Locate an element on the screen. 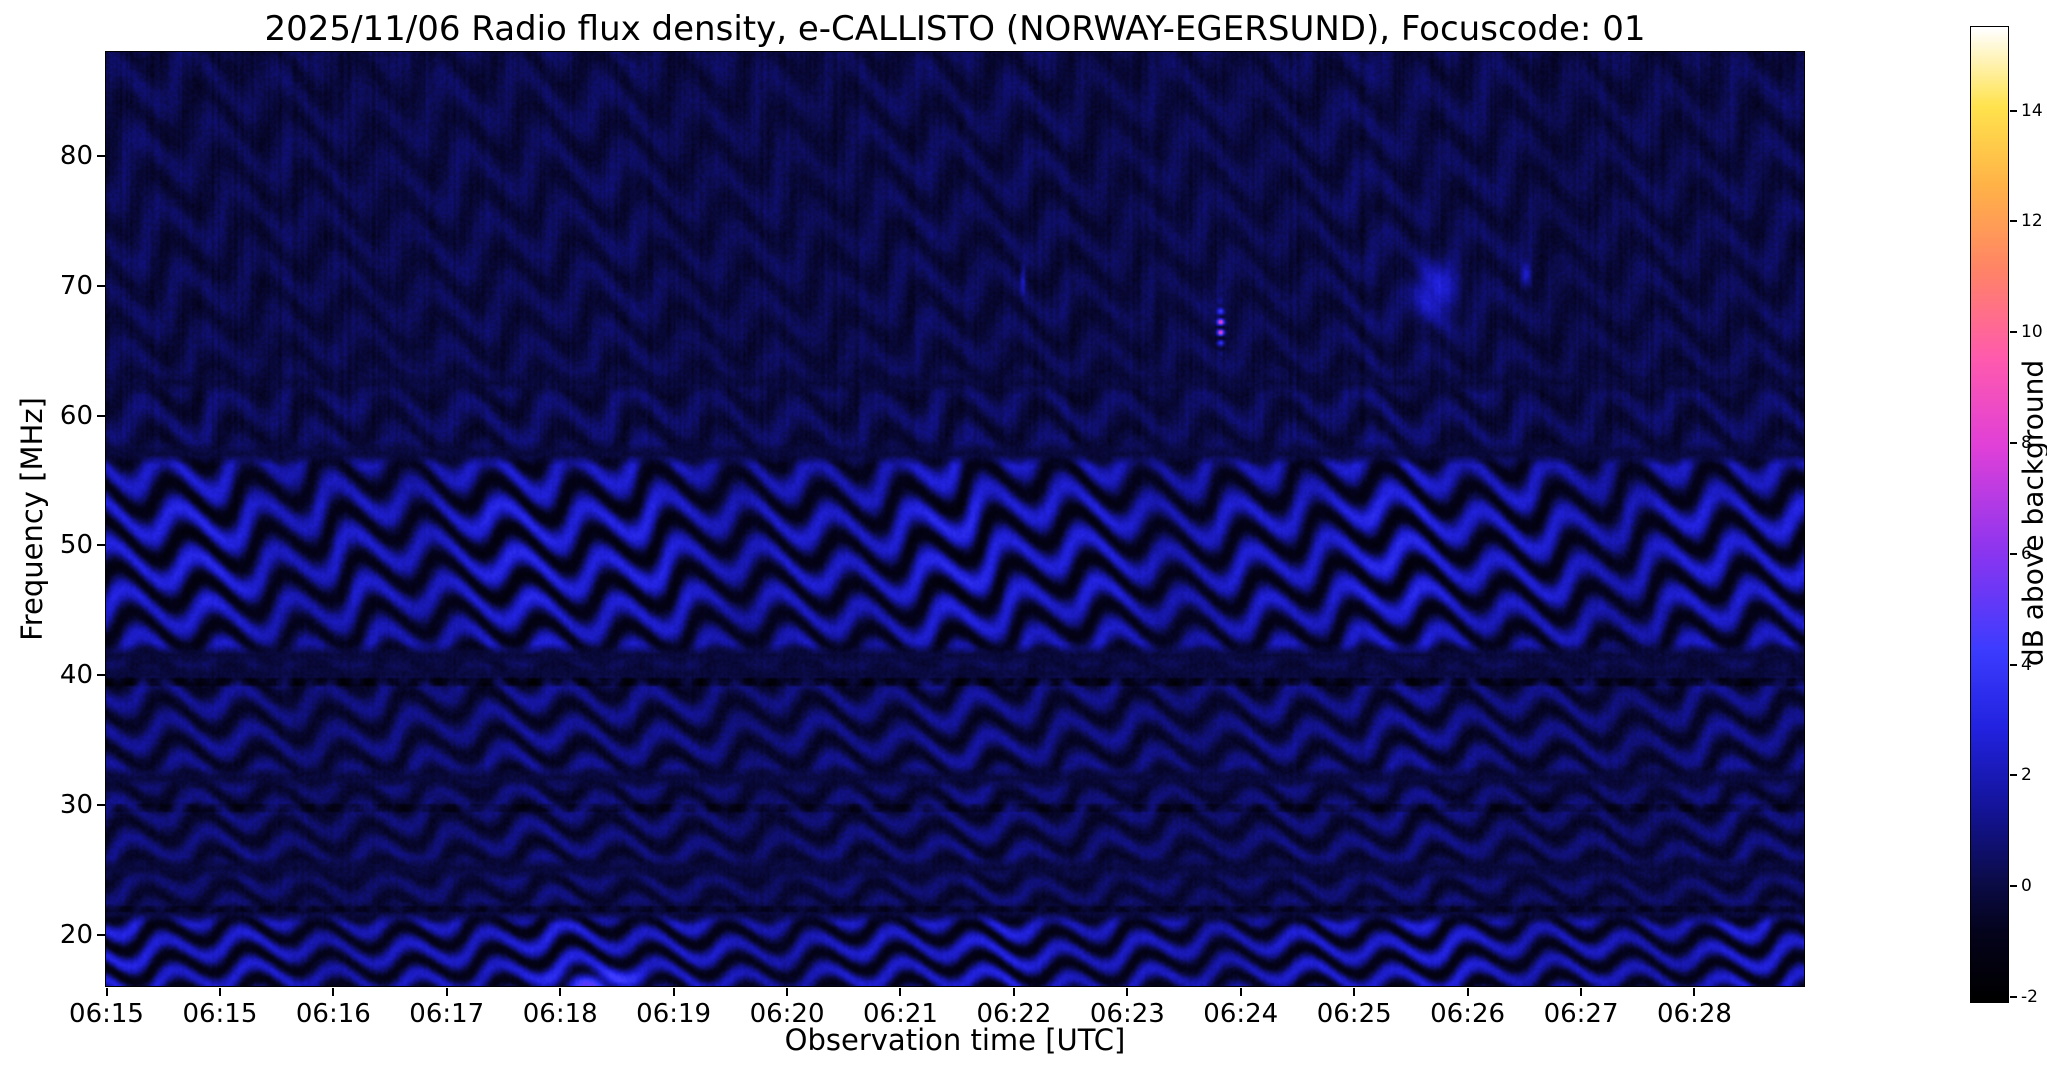 Image resolution: width=2047 pixels, height=1067 pixels. y-tick-label: 40 is located at coordinates (76, 675).